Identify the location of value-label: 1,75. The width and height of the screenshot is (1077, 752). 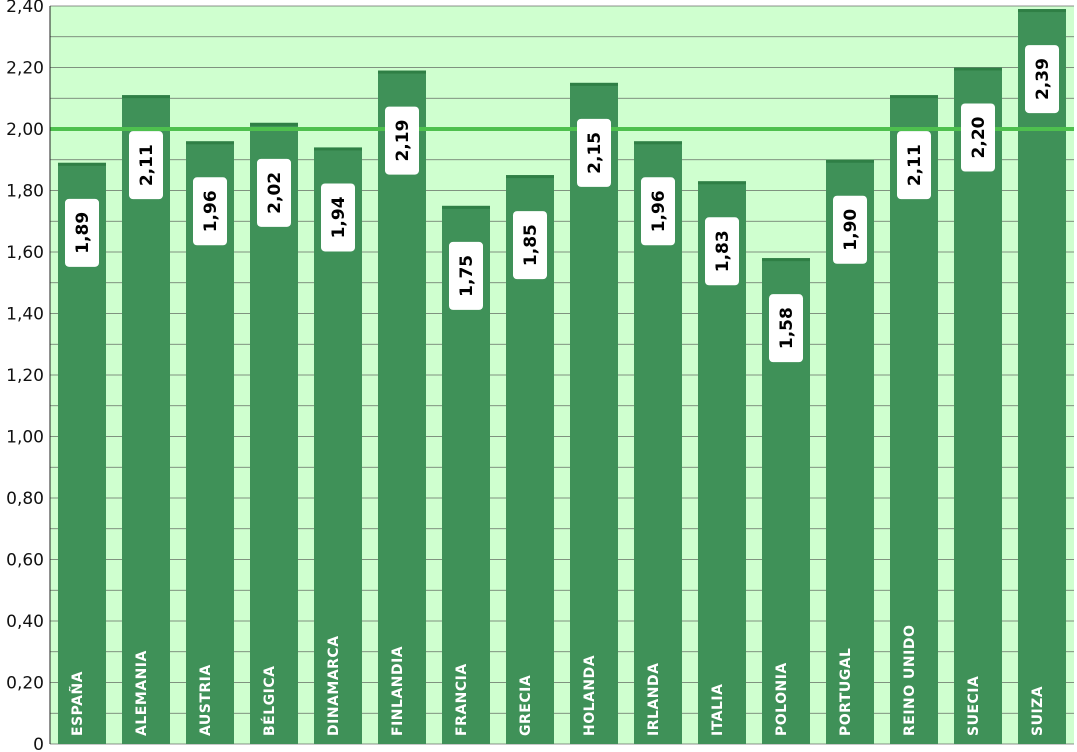
(466, 275).